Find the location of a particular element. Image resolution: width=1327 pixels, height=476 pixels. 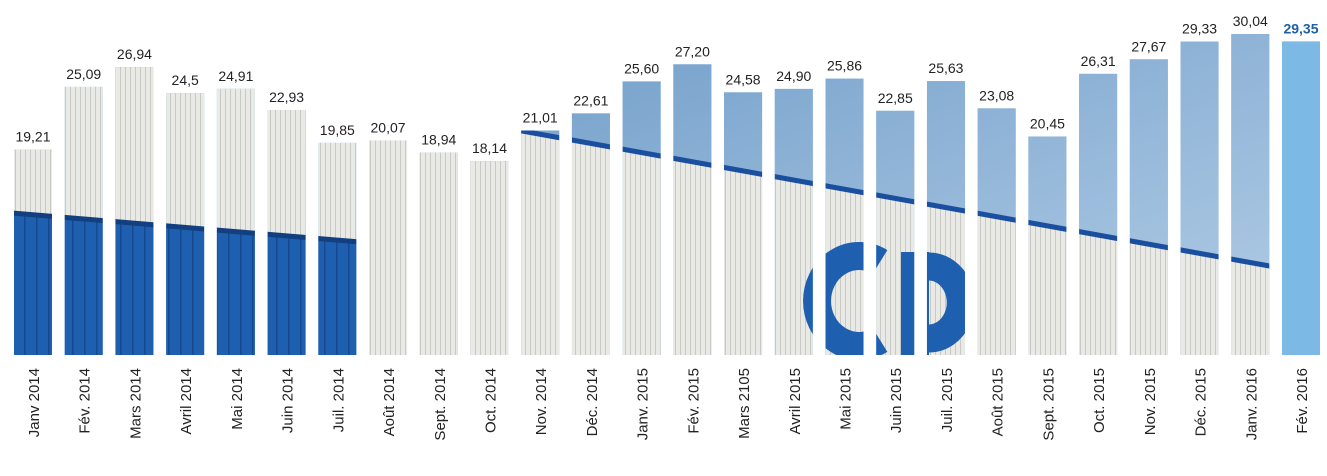

value-label: 26,31 is located at coordinates (1098, 61).